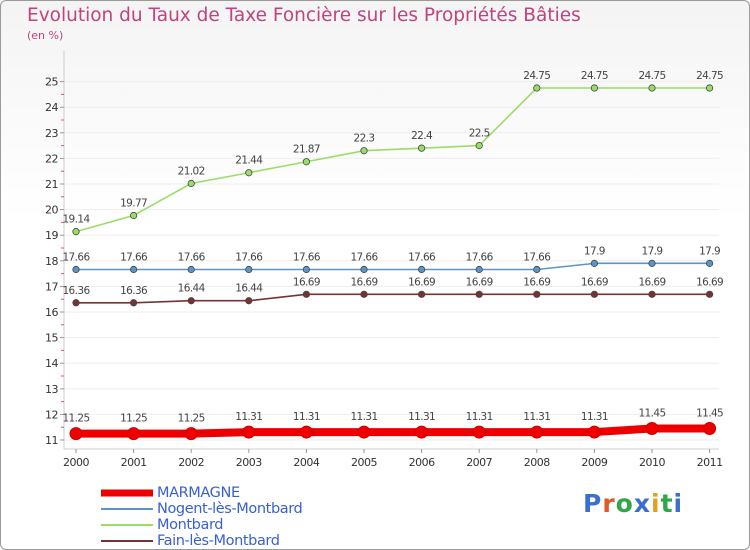  What do you see at coordinates (652, 294) in the screenshot?
I see `point-fain-les-montbard-2010` at bounding box center [652, 294].